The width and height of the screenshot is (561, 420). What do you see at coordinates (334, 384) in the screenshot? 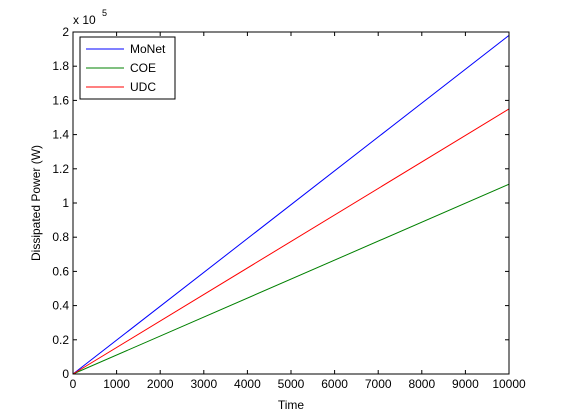
I see `x-tick-label: 6000` at bounding box center [334, 384].